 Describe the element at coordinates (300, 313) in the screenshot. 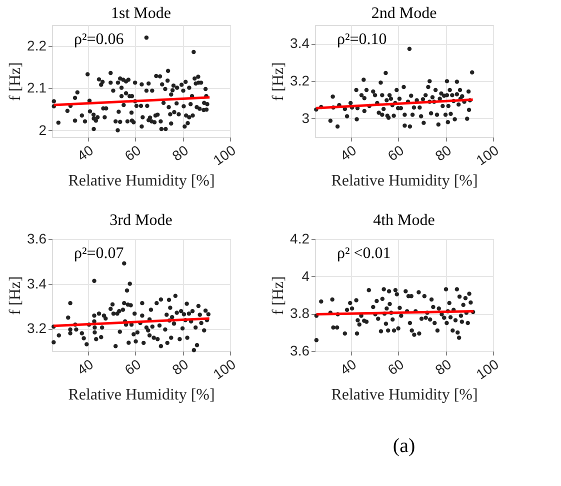

I see `y-tick-label: 3.8` at that location.